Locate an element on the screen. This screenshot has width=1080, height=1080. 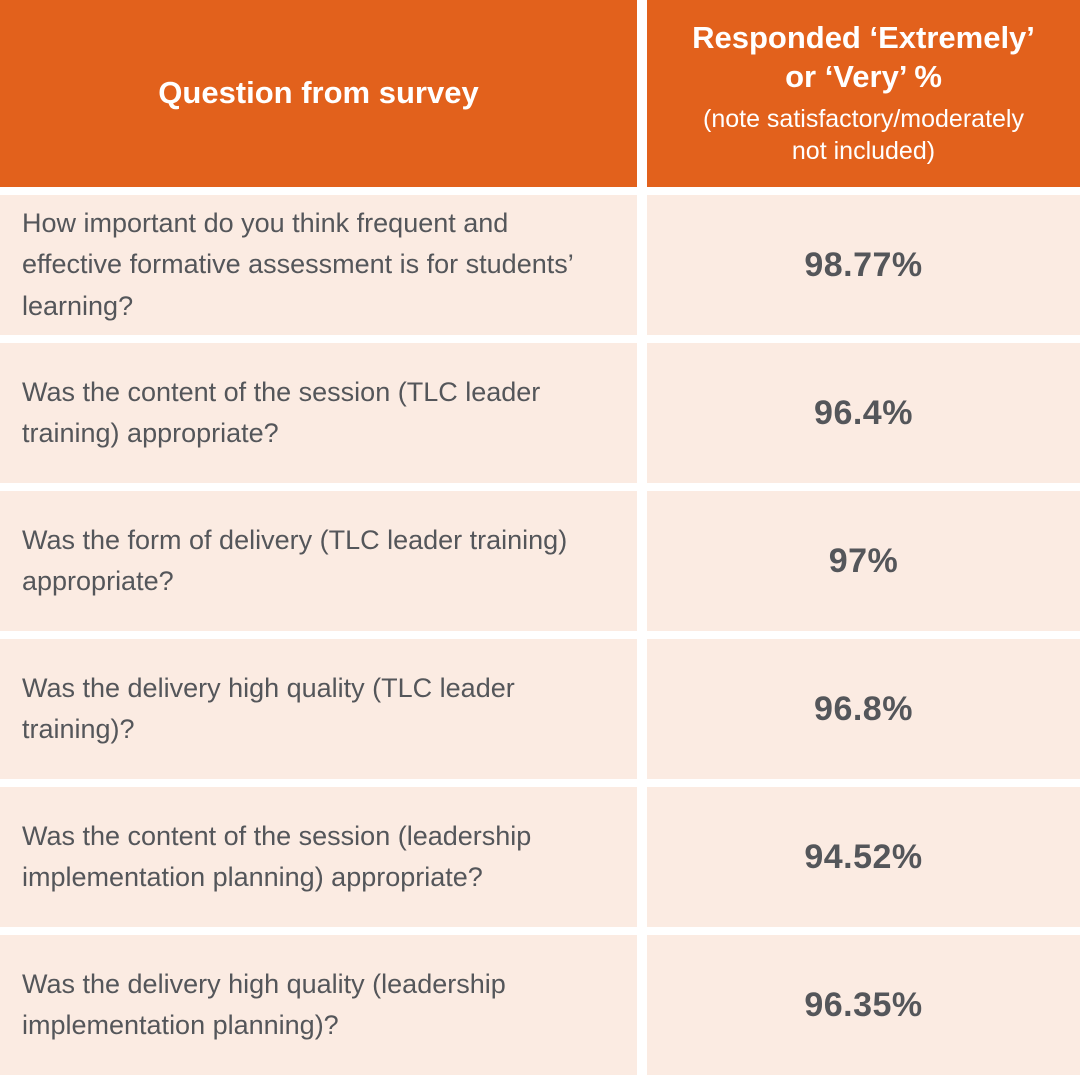
percentage-value: 96.35% is located at coordinates (863, 1004).